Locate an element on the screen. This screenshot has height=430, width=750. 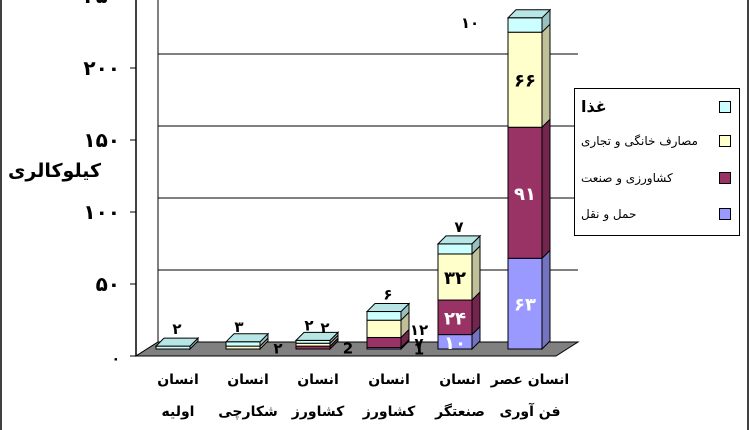
data-label: ۱۲ is located at coordinates (419, 330).